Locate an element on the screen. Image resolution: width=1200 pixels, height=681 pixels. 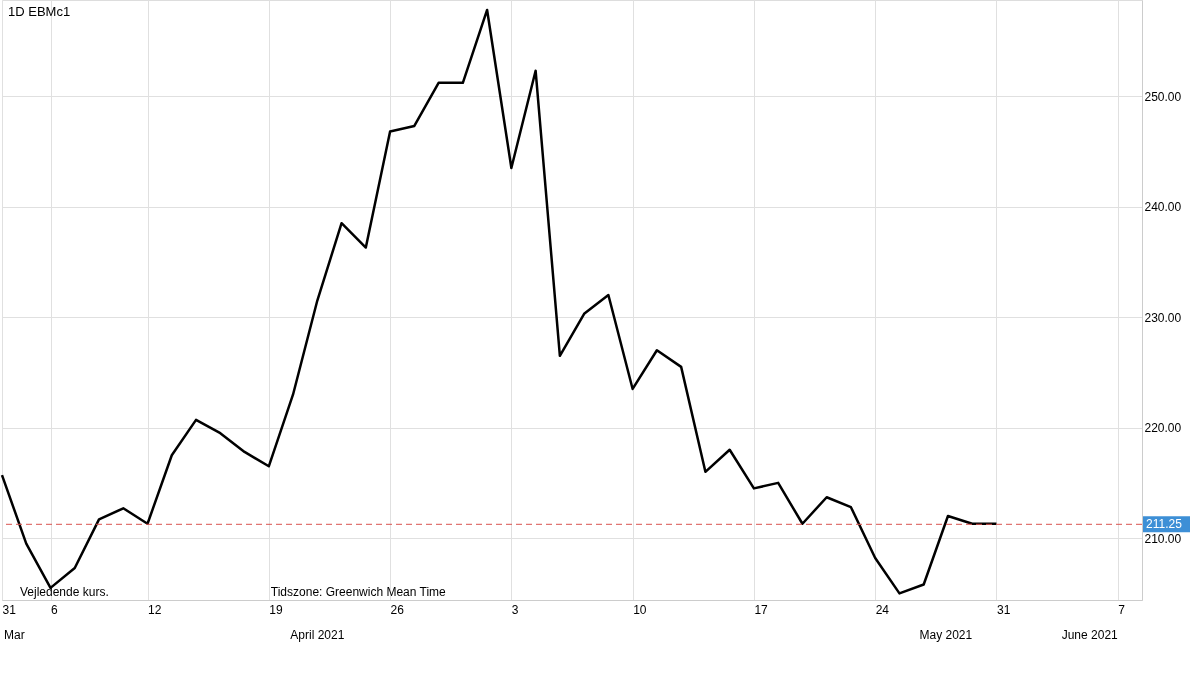
y-tick-label: 250.00 is located at coordinates (1163, 96).